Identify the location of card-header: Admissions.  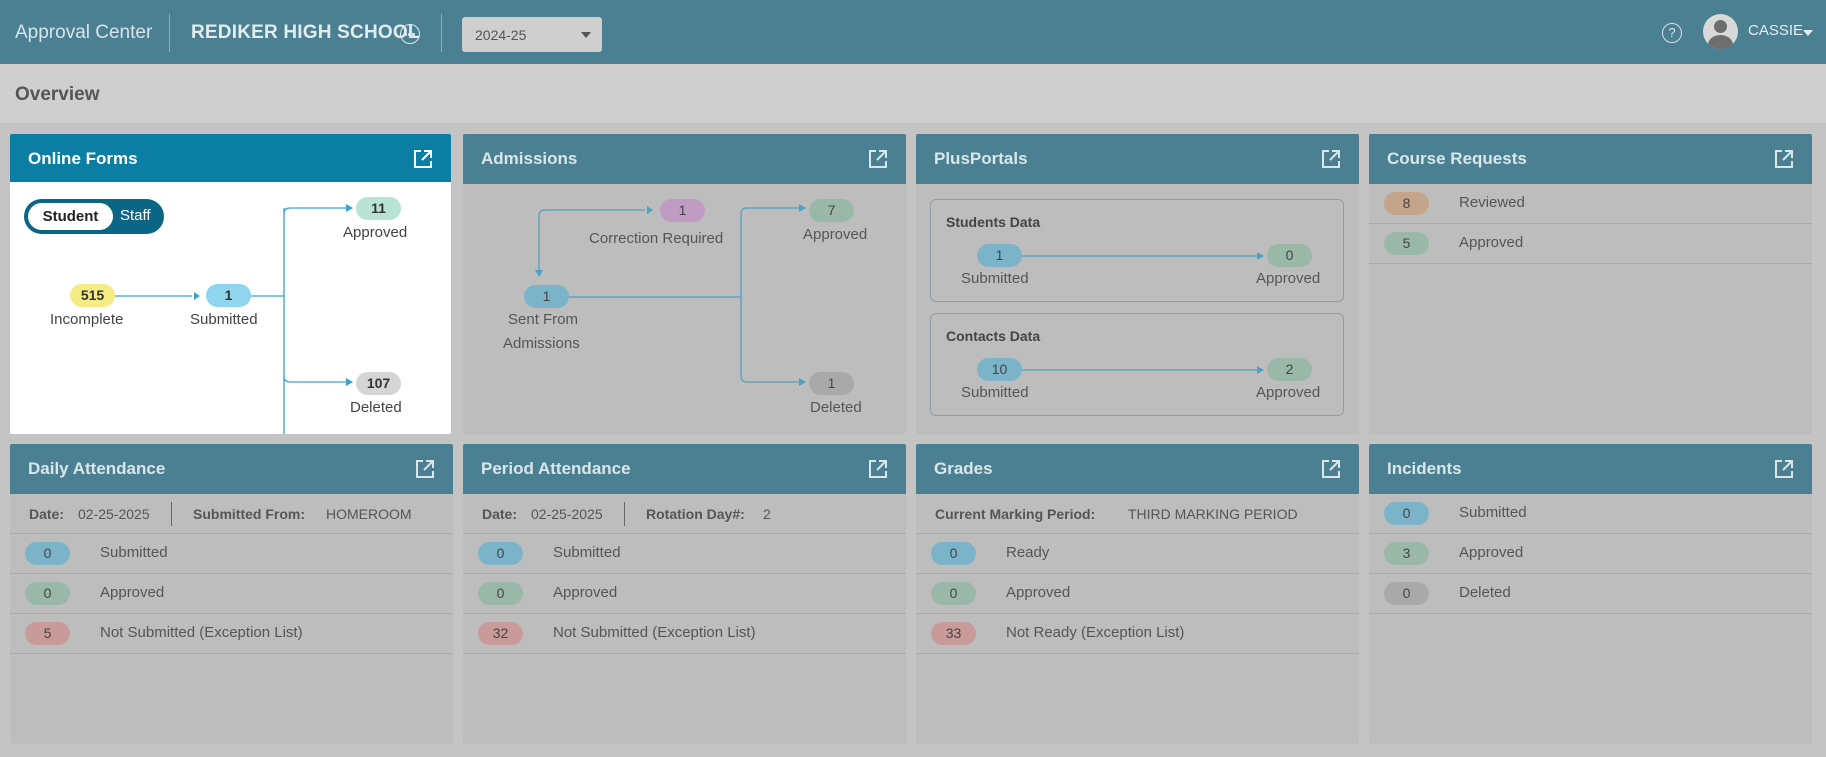
(684, 159).